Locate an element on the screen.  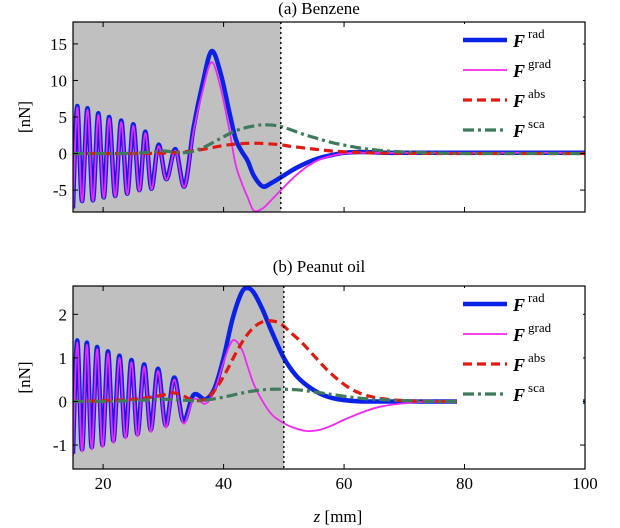
panel-title: (a) Benzene is located at coordinates (319, 9).